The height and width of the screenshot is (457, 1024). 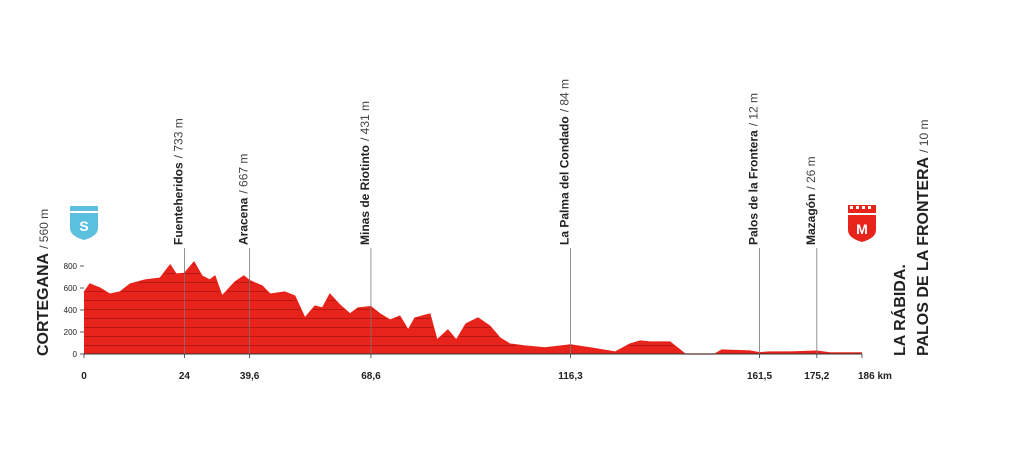 I want to click on waypoint-label: Aracena / 667 m, so click(x=244, y=199).